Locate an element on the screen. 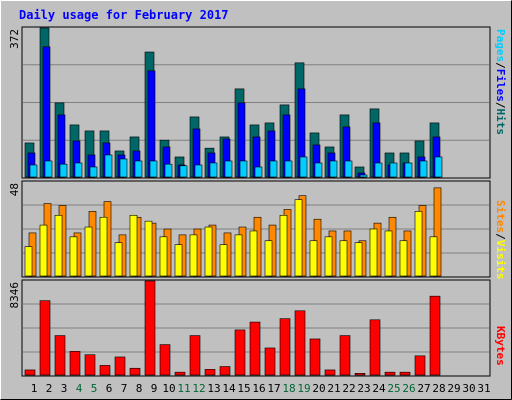 The height and width of the screenshot is (400, 512). x-tick-label-day-28: 28 is located at coordinates (438, 388).